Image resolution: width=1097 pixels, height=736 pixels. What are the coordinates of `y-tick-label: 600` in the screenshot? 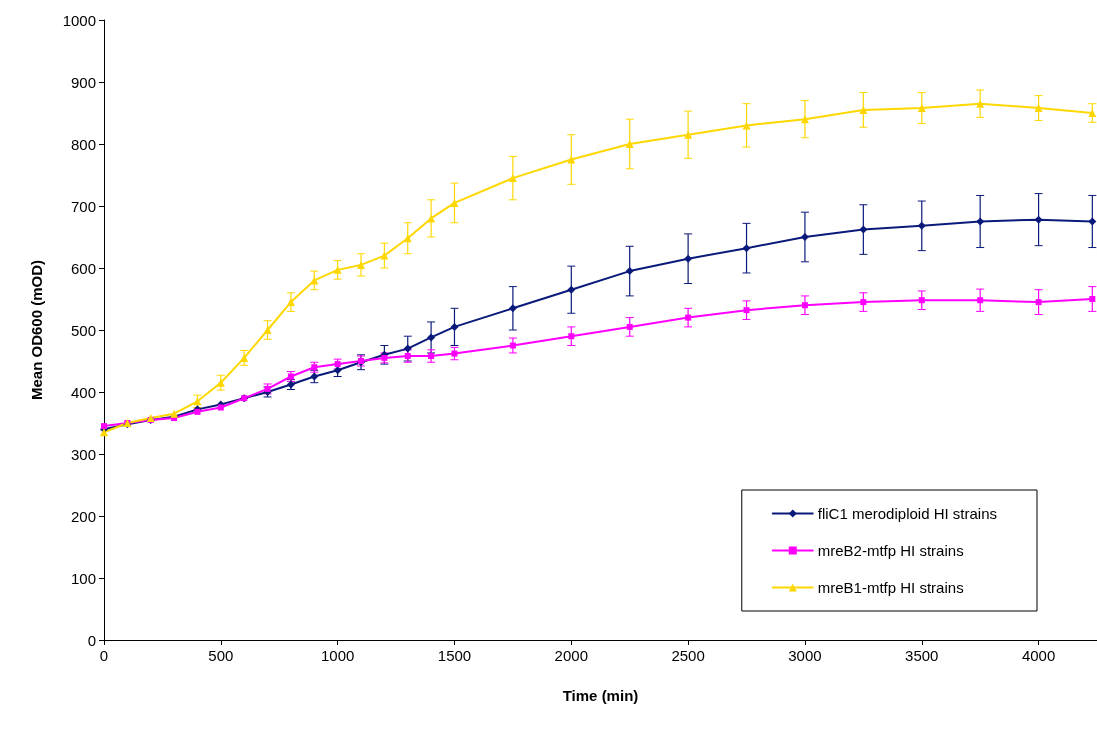 It's located at (83, 268).